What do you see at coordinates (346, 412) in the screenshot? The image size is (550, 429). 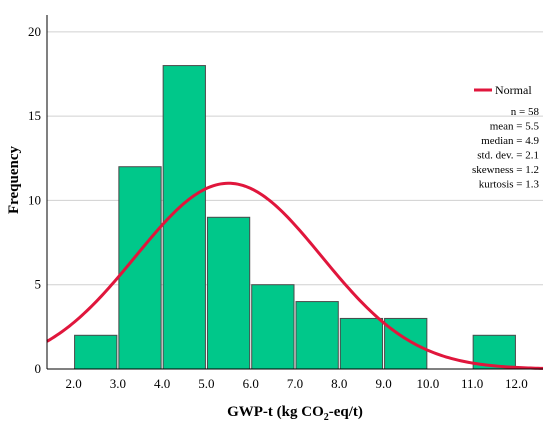 I see `x-axis-title-end: -eq/t)` at bounding box center [346, 412].